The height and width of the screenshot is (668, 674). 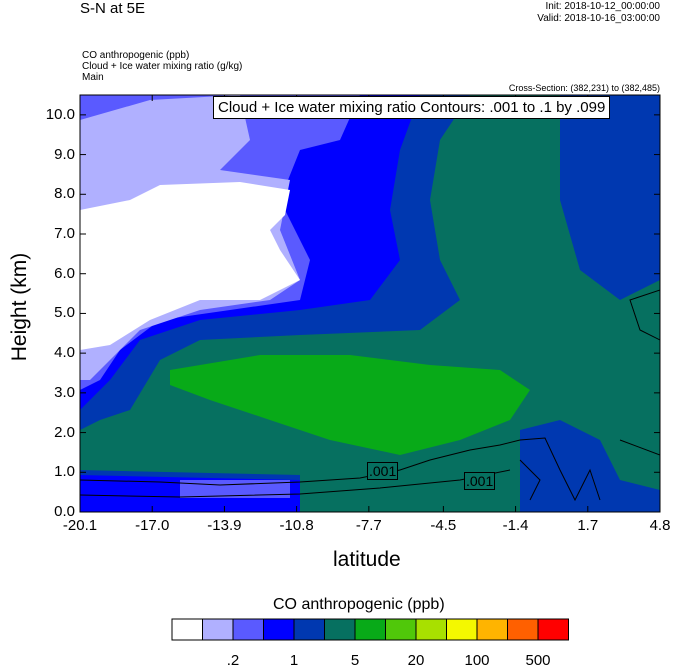 What do you see at coordinates (64, 313) in the screenshot?
I see `y-tick-label: 5.0` at bounding box center [64, 313].